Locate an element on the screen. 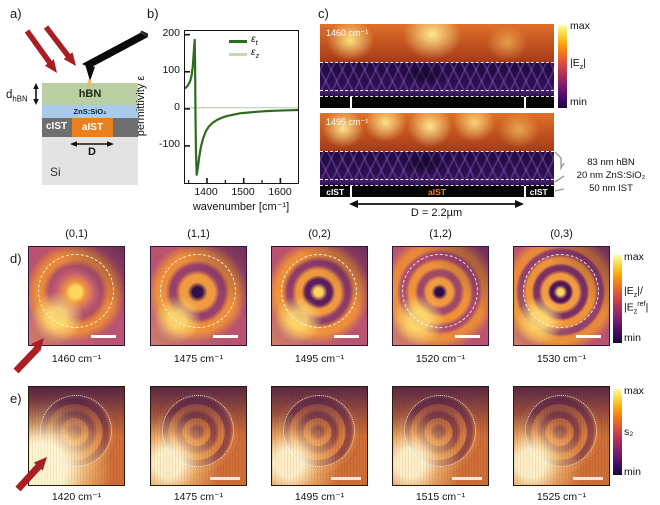 The height and width of the screenshot is (505, 660). zns-sio2-layer: ZnS:SiO₂ is located at coordinates (90, 111).